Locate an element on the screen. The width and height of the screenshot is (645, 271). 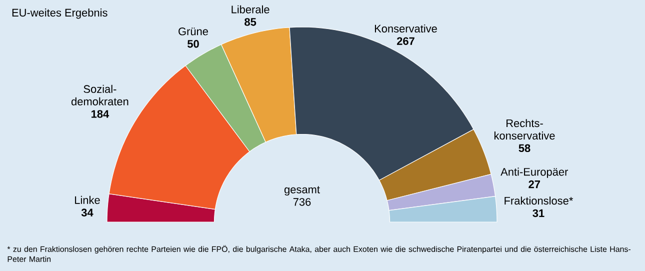
data-label: 85 is located at coordinates (250, 22).